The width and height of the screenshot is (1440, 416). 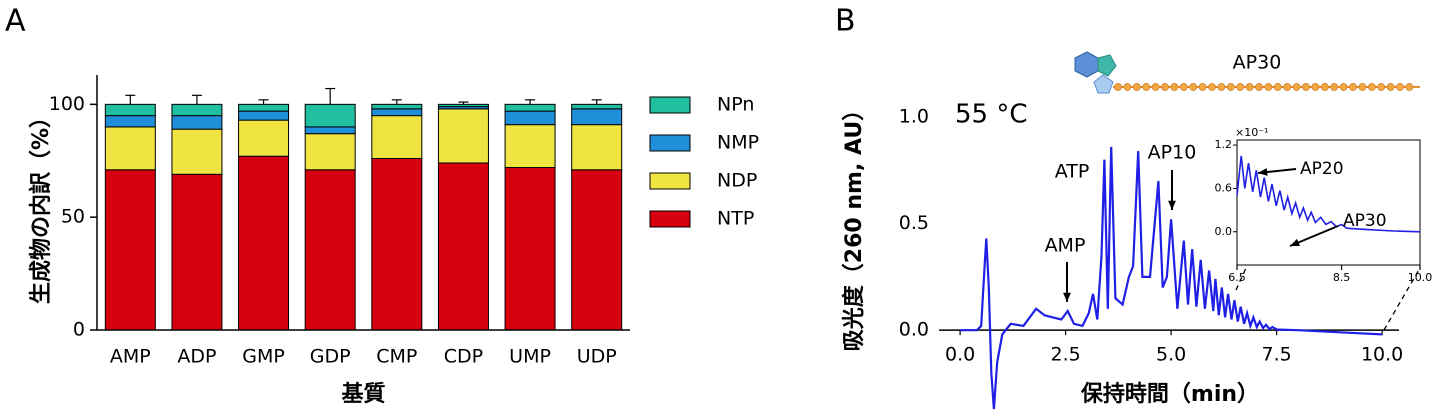 What do you see at coordinates (1224, 144) in the screenshot?
I see `y-tick-label: 1.2` at bounding box center [1224, 144].